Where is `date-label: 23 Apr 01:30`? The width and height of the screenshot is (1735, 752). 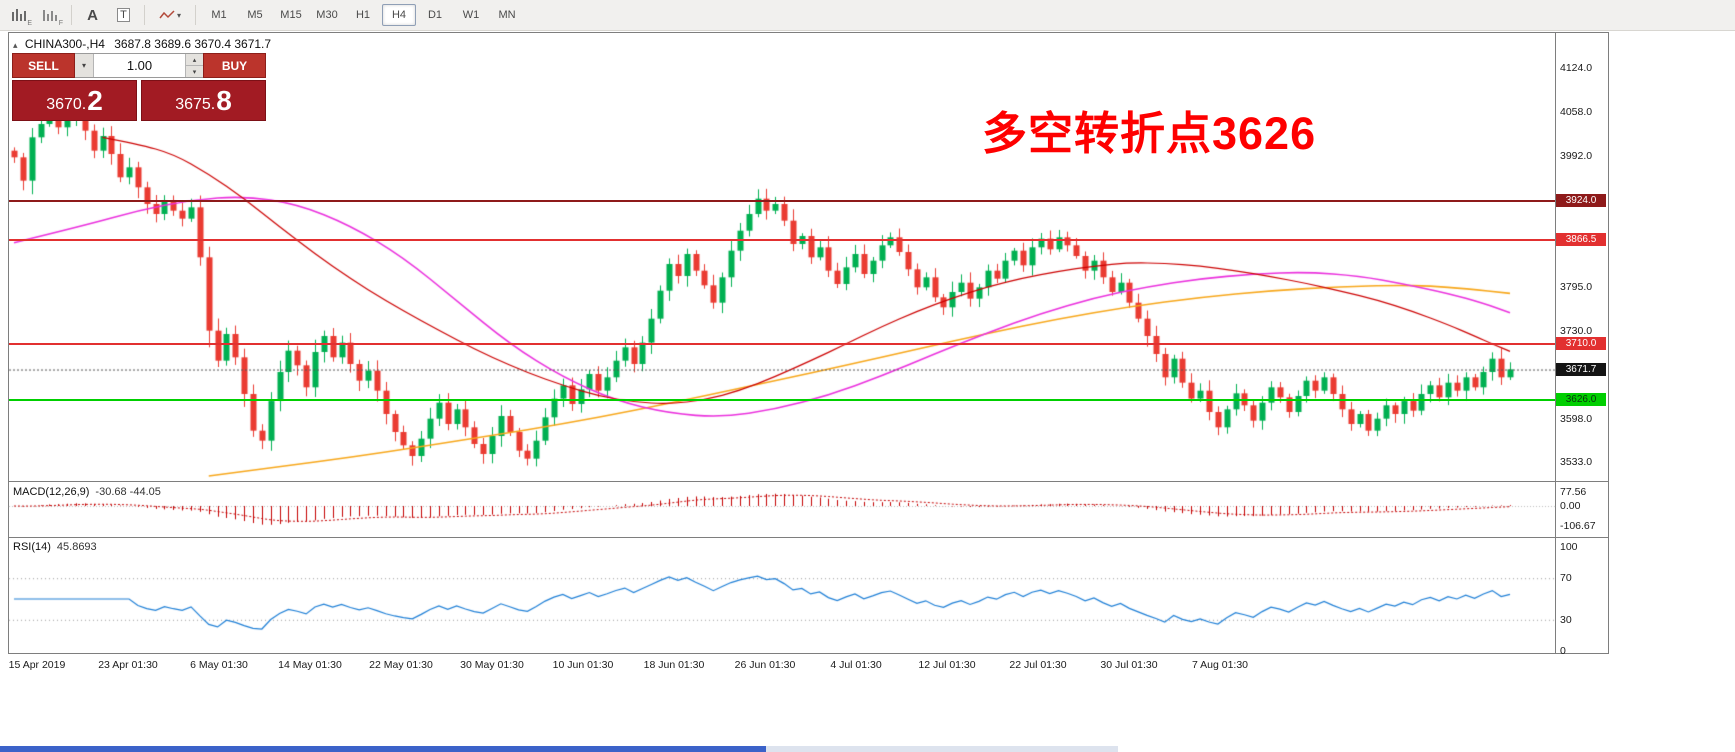 date-label: 23 Apr 01:30 is located at coordinates (128, 665).